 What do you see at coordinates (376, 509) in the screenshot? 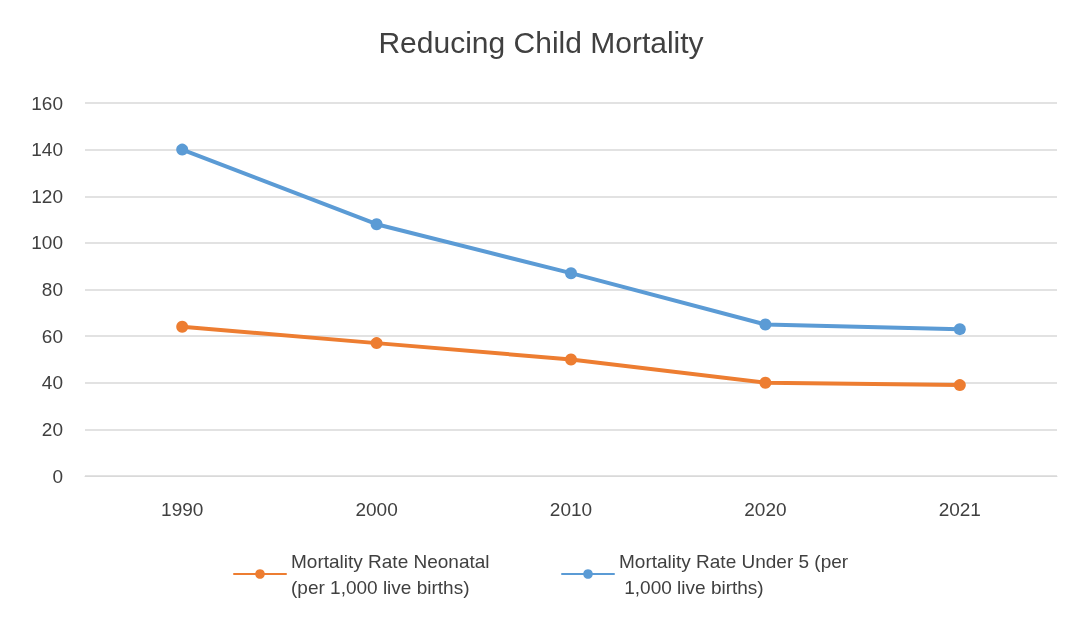
I see `x-tick-label: 2000` at bounding box center [376, 509].